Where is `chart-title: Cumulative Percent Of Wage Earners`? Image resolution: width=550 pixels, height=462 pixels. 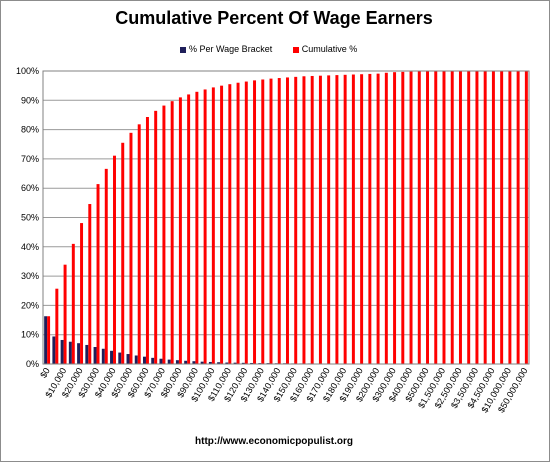
chart-title: Cumulative Percent Of Wage Earners is located at coordinates (274, 18).